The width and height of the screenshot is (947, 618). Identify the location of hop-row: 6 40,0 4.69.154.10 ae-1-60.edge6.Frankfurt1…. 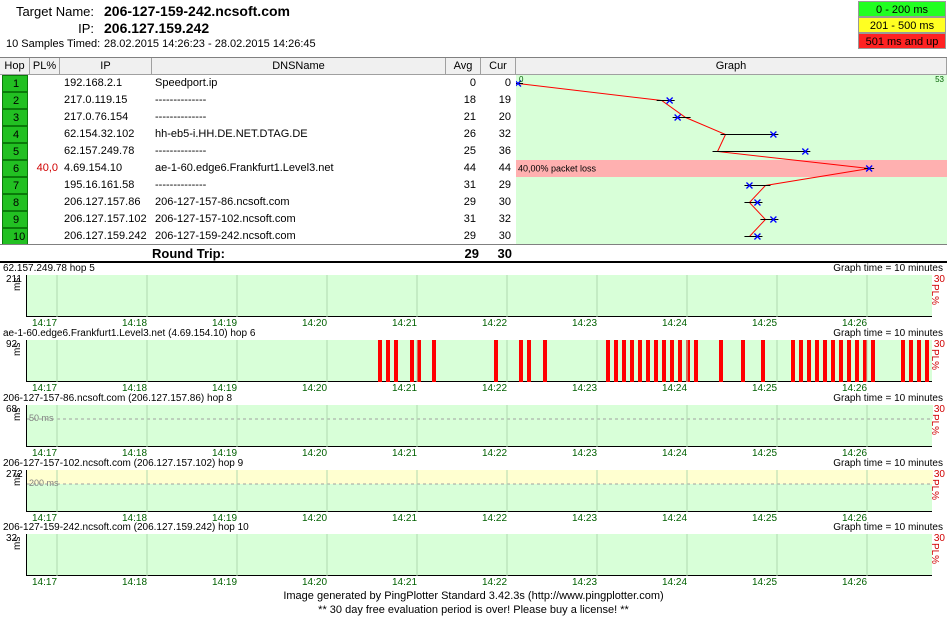
(473, 168).